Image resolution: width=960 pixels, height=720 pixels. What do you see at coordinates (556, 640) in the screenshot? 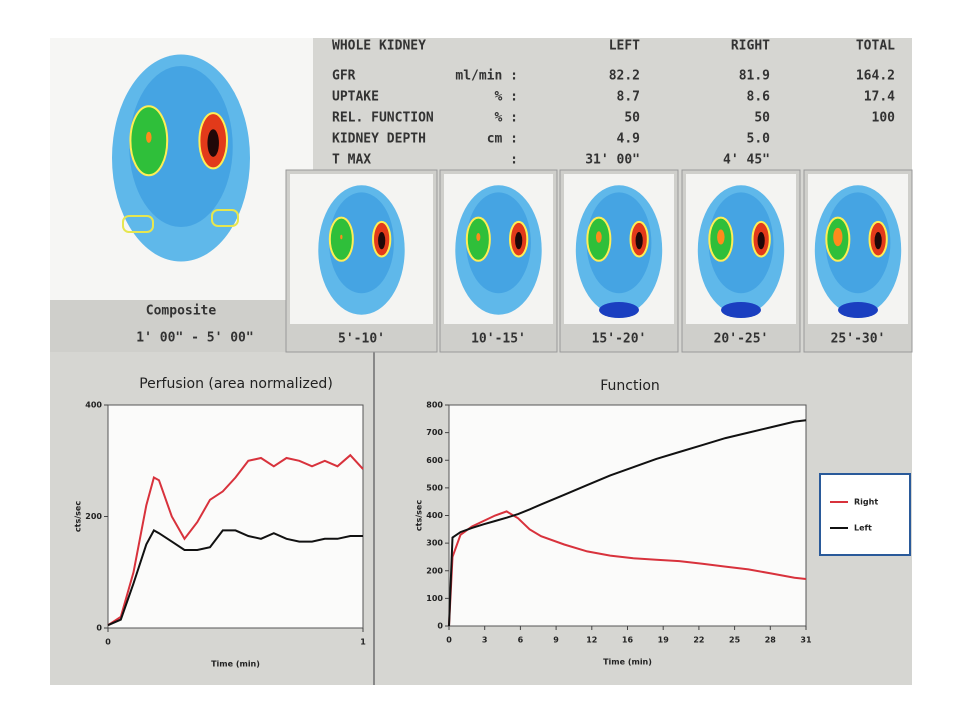
I see `x-tick-label: 9` at bounding box center [556, 640].